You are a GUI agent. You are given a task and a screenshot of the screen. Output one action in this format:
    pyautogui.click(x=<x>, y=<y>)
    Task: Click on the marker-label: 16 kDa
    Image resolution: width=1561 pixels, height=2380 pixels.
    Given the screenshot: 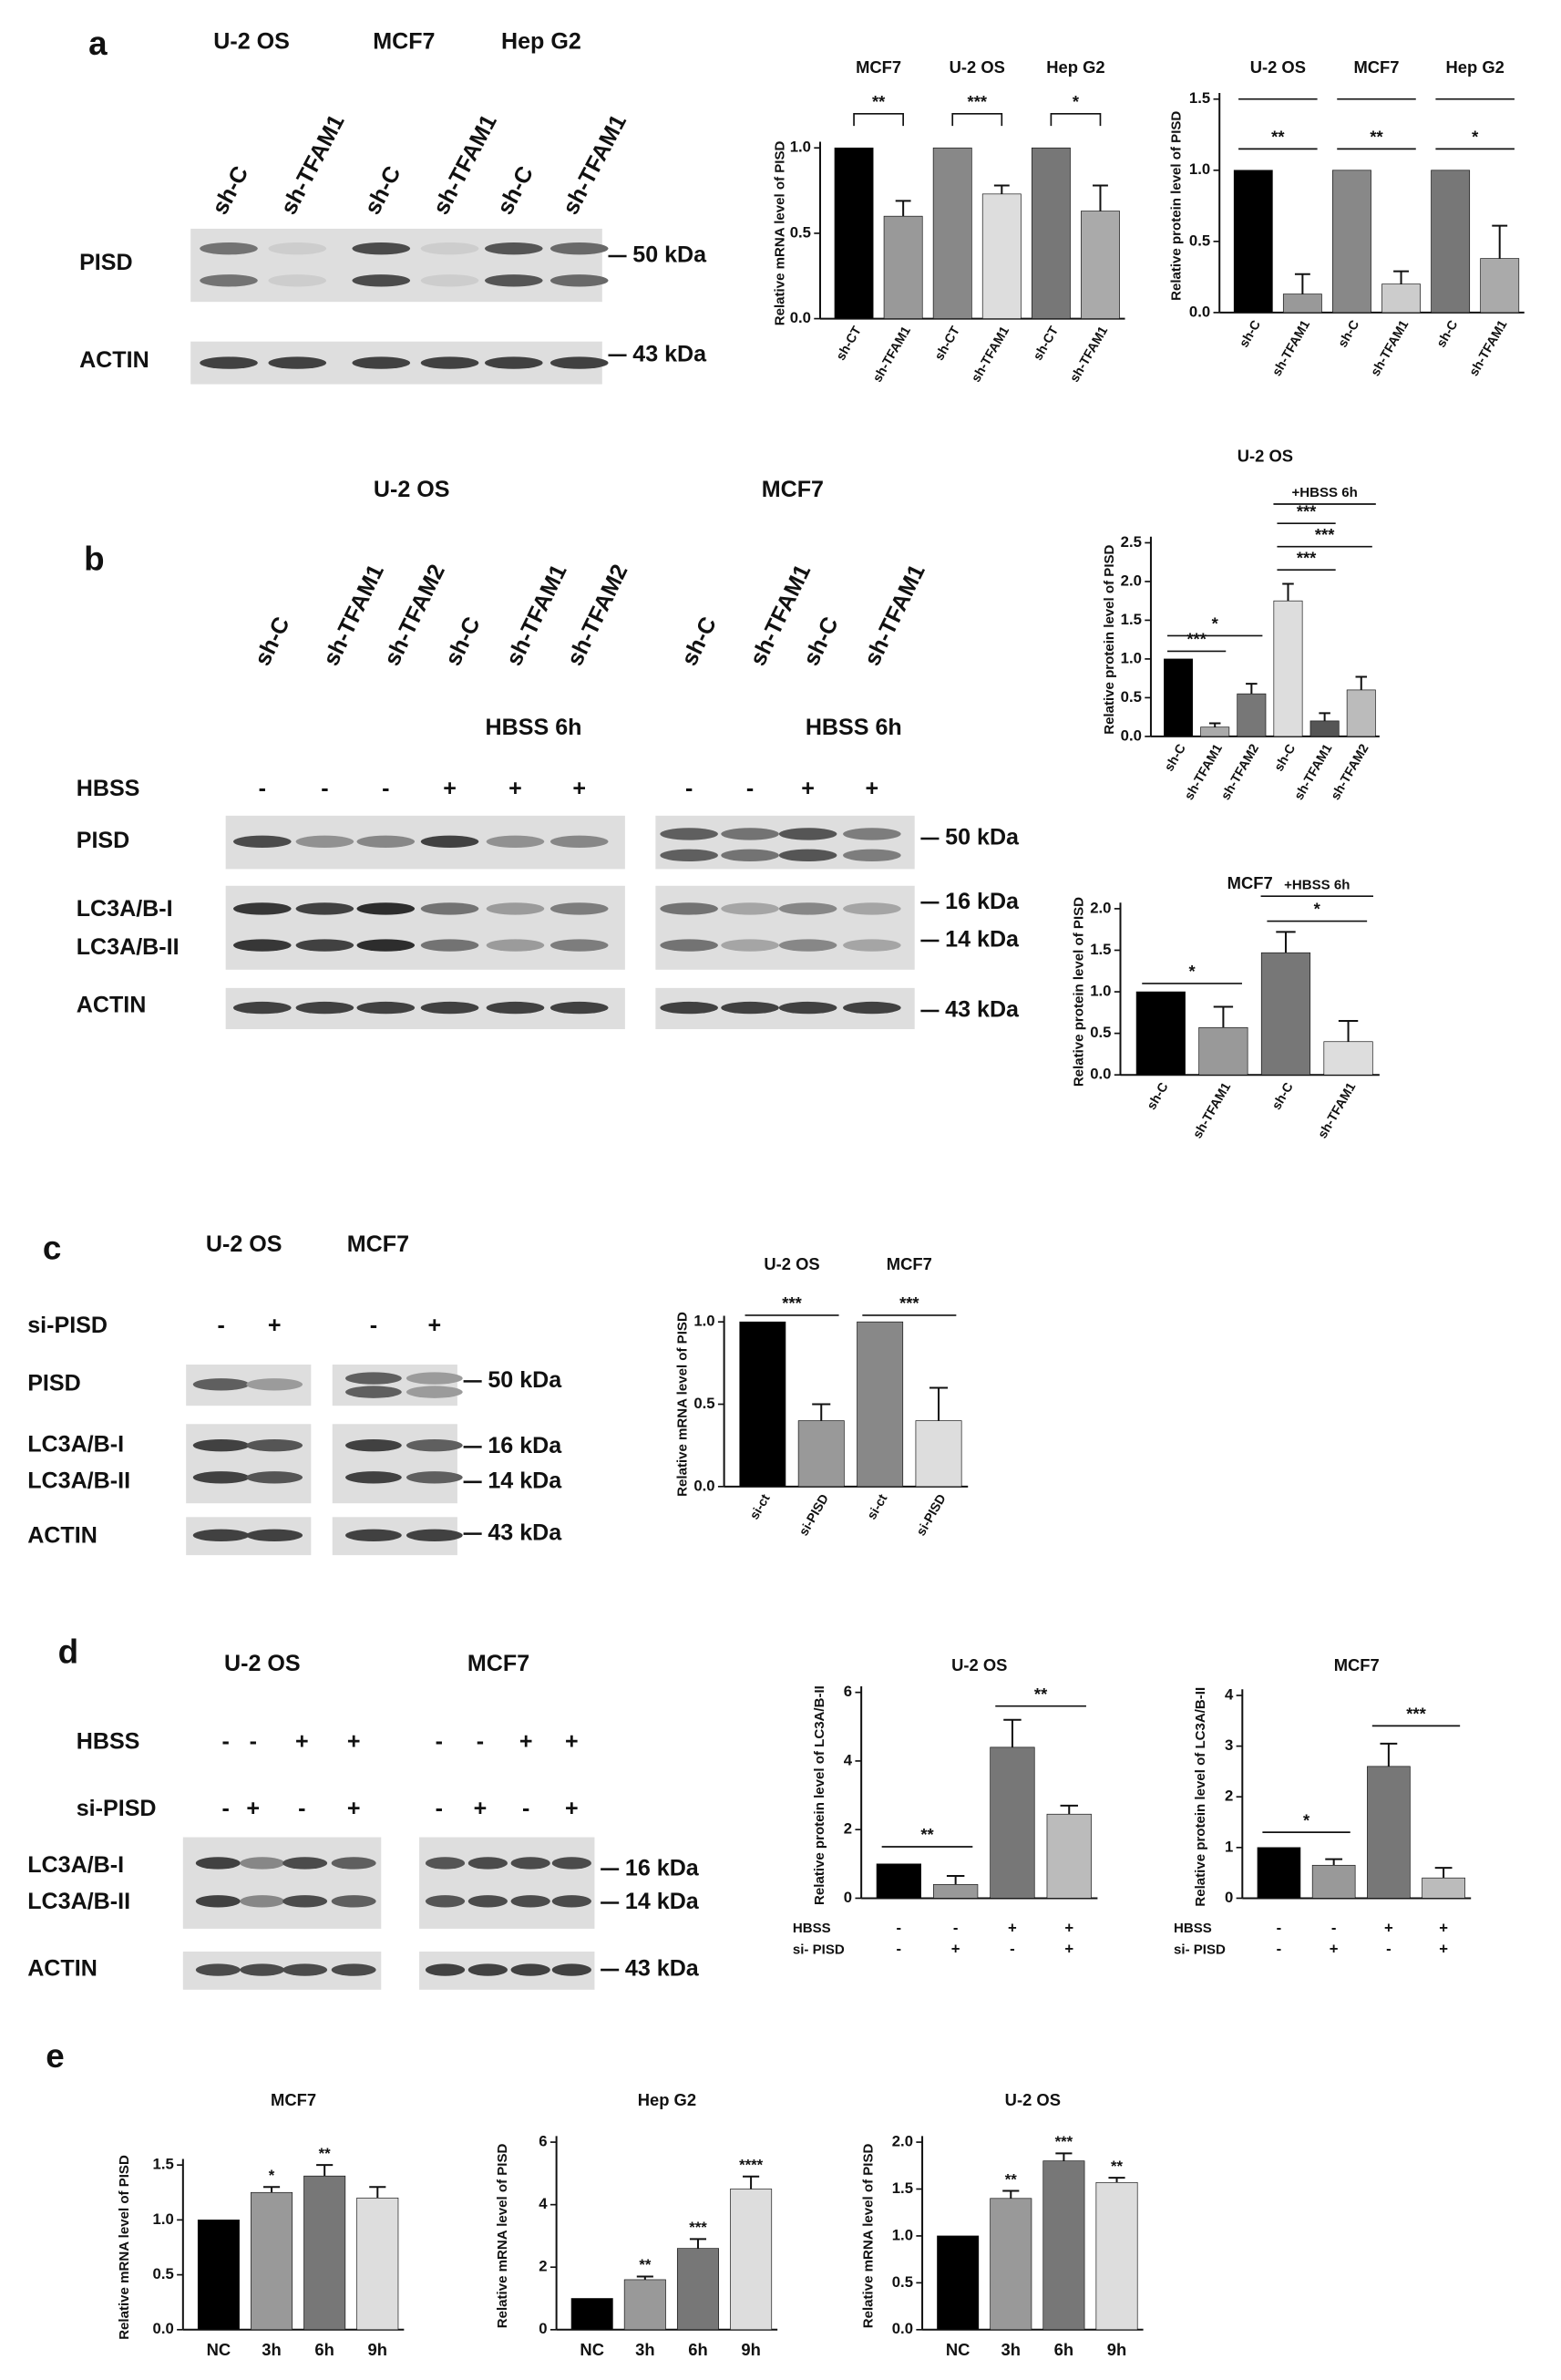 What is the action you would take?
    pyautogui.click(x=662, y=1868)
    